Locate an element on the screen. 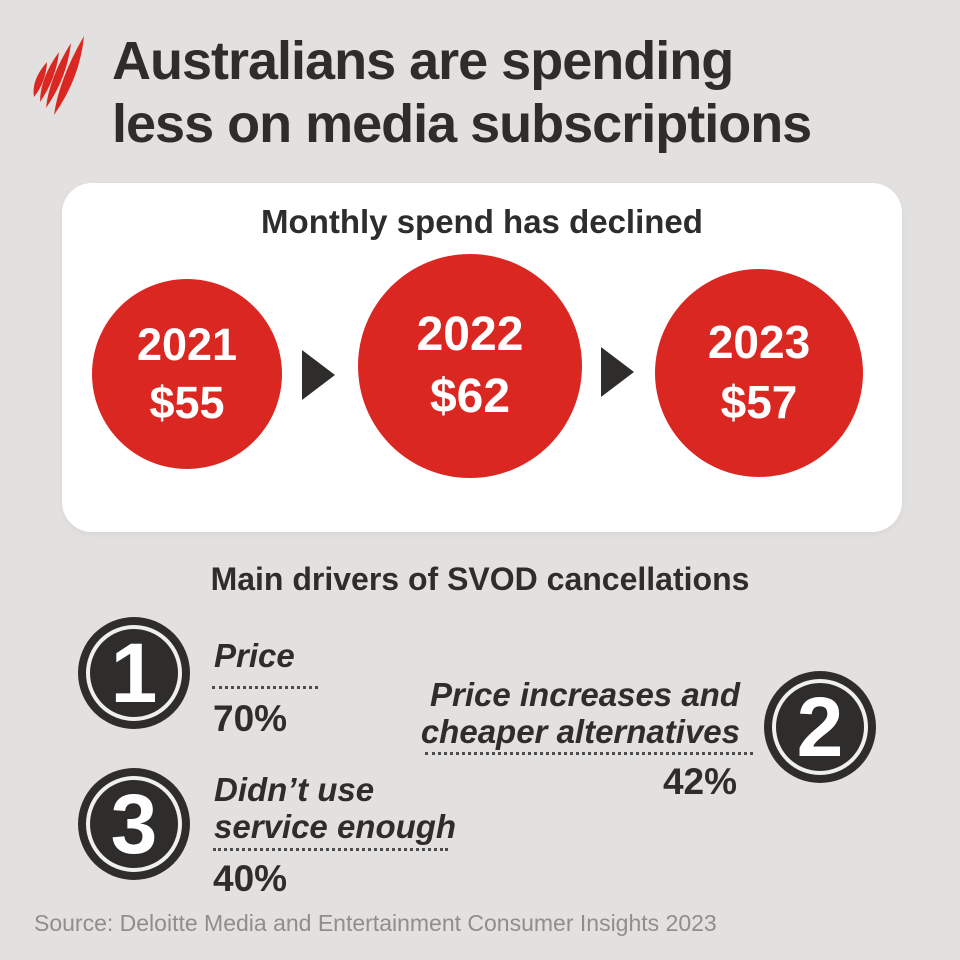  rank-number: 1 is located at coordinates (134, 673).